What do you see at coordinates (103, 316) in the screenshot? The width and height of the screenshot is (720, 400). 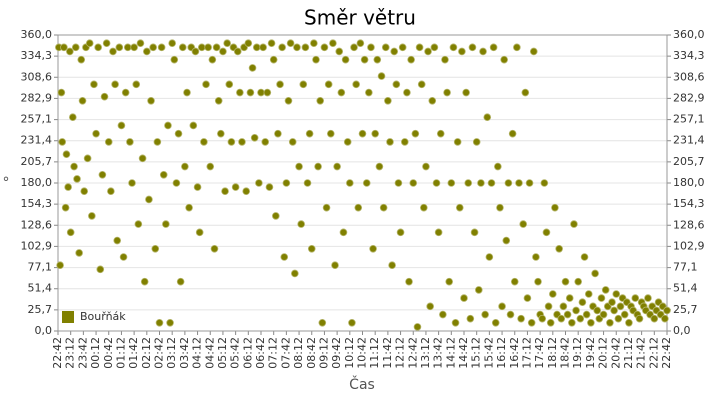 I see `legend-label: Bouřňák` at bounding box center [103, 316].